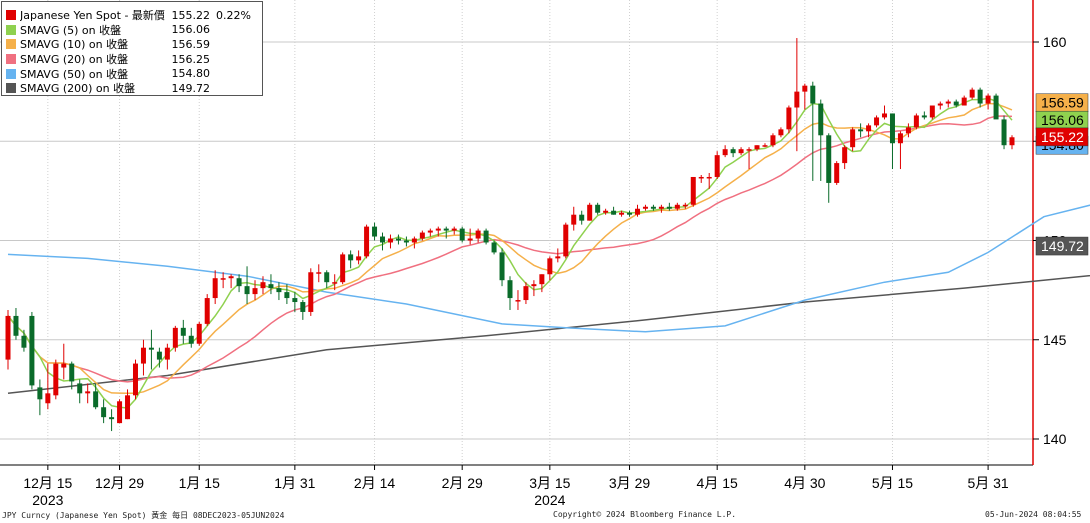  What do you see at coordinates (191, 15) in the screenshot?
I see `legend-value: 155.22` at bounding box center [191, 15].